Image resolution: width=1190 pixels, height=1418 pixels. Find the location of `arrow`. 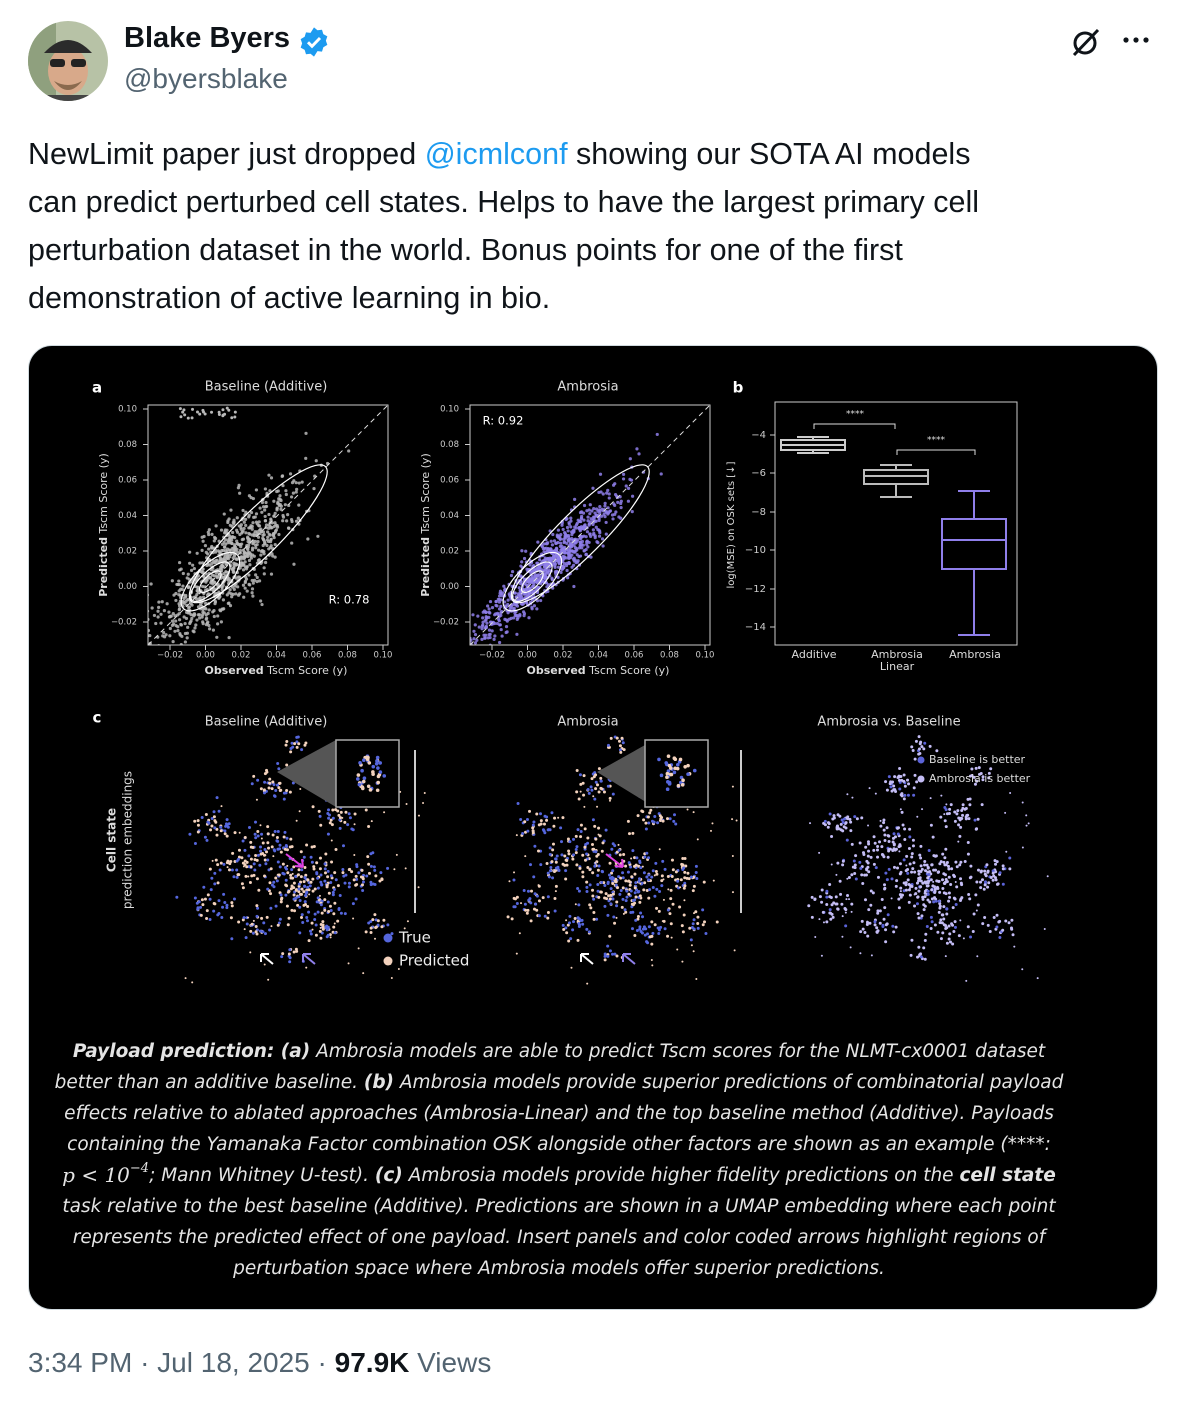

arrow is located at coordinates (309, 959).